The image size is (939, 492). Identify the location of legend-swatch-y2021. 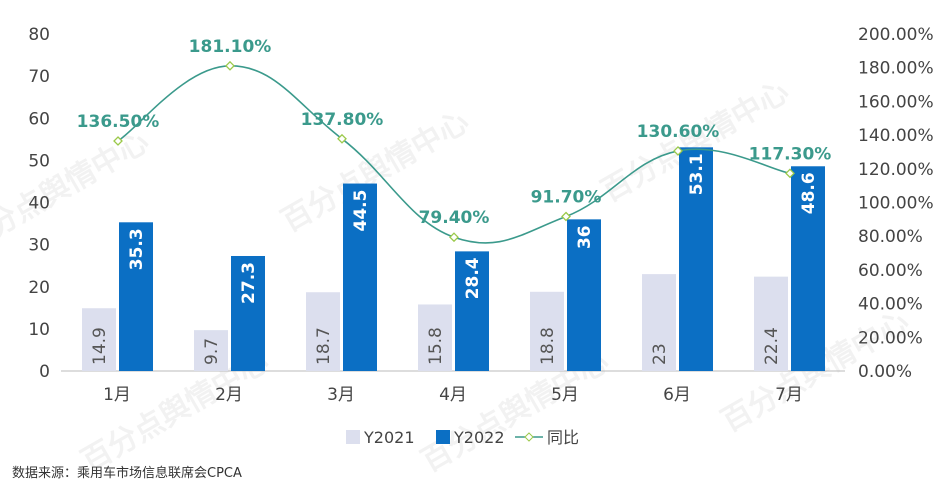
(353, 437).